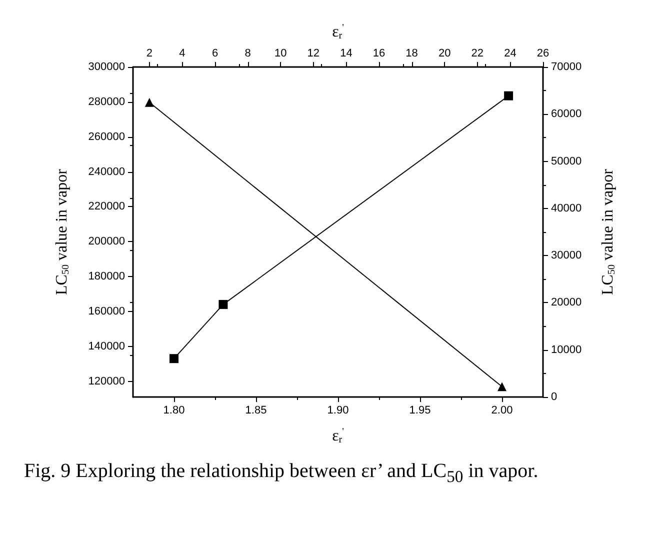 The width and height of the screenshot is (658, 535). I want to click on y-tick-label: 300000, so click(106, 67).